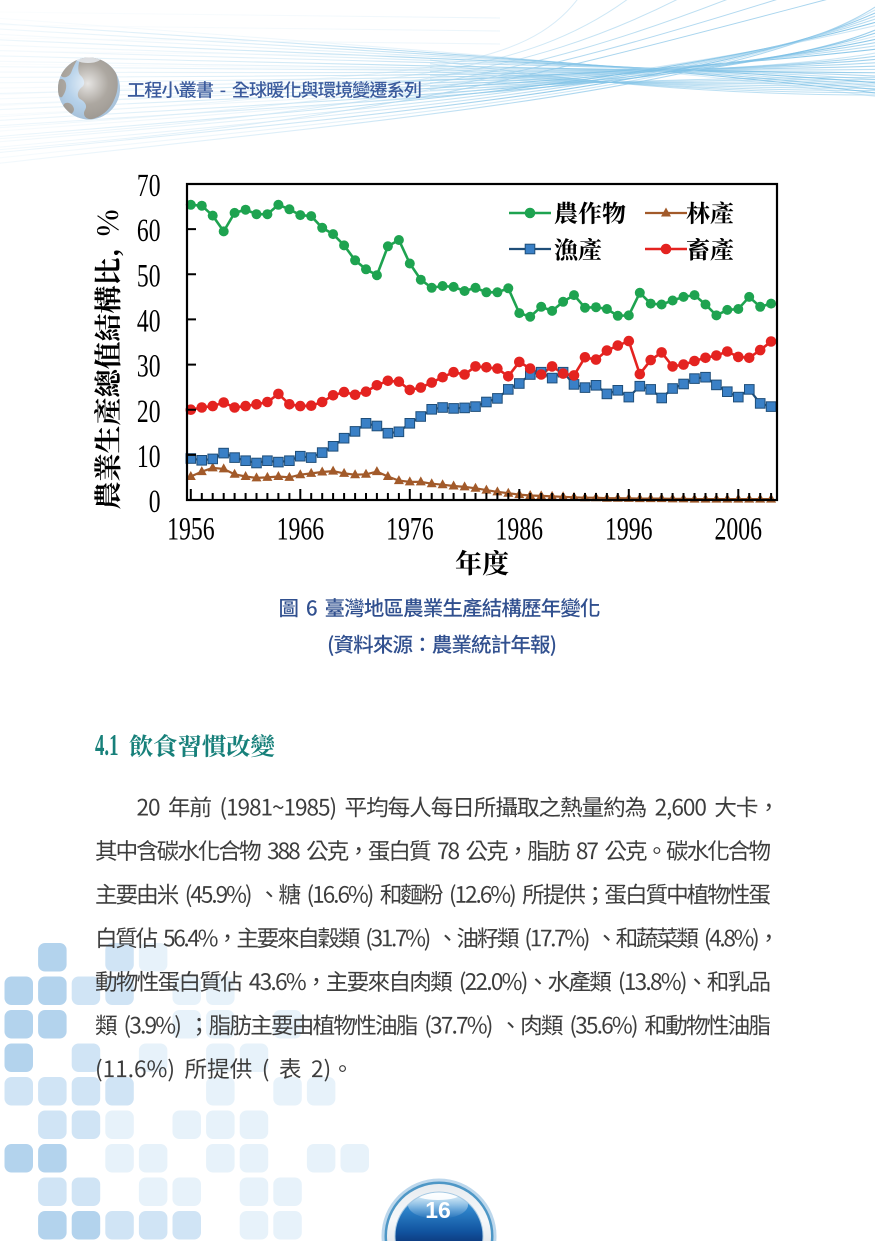 The height and width of the screenshot is (1246, 875). What do you see at coordinates (410, 530) in the screenshot?
I see `svg-text: 1976` at bounding box center [410, 530].